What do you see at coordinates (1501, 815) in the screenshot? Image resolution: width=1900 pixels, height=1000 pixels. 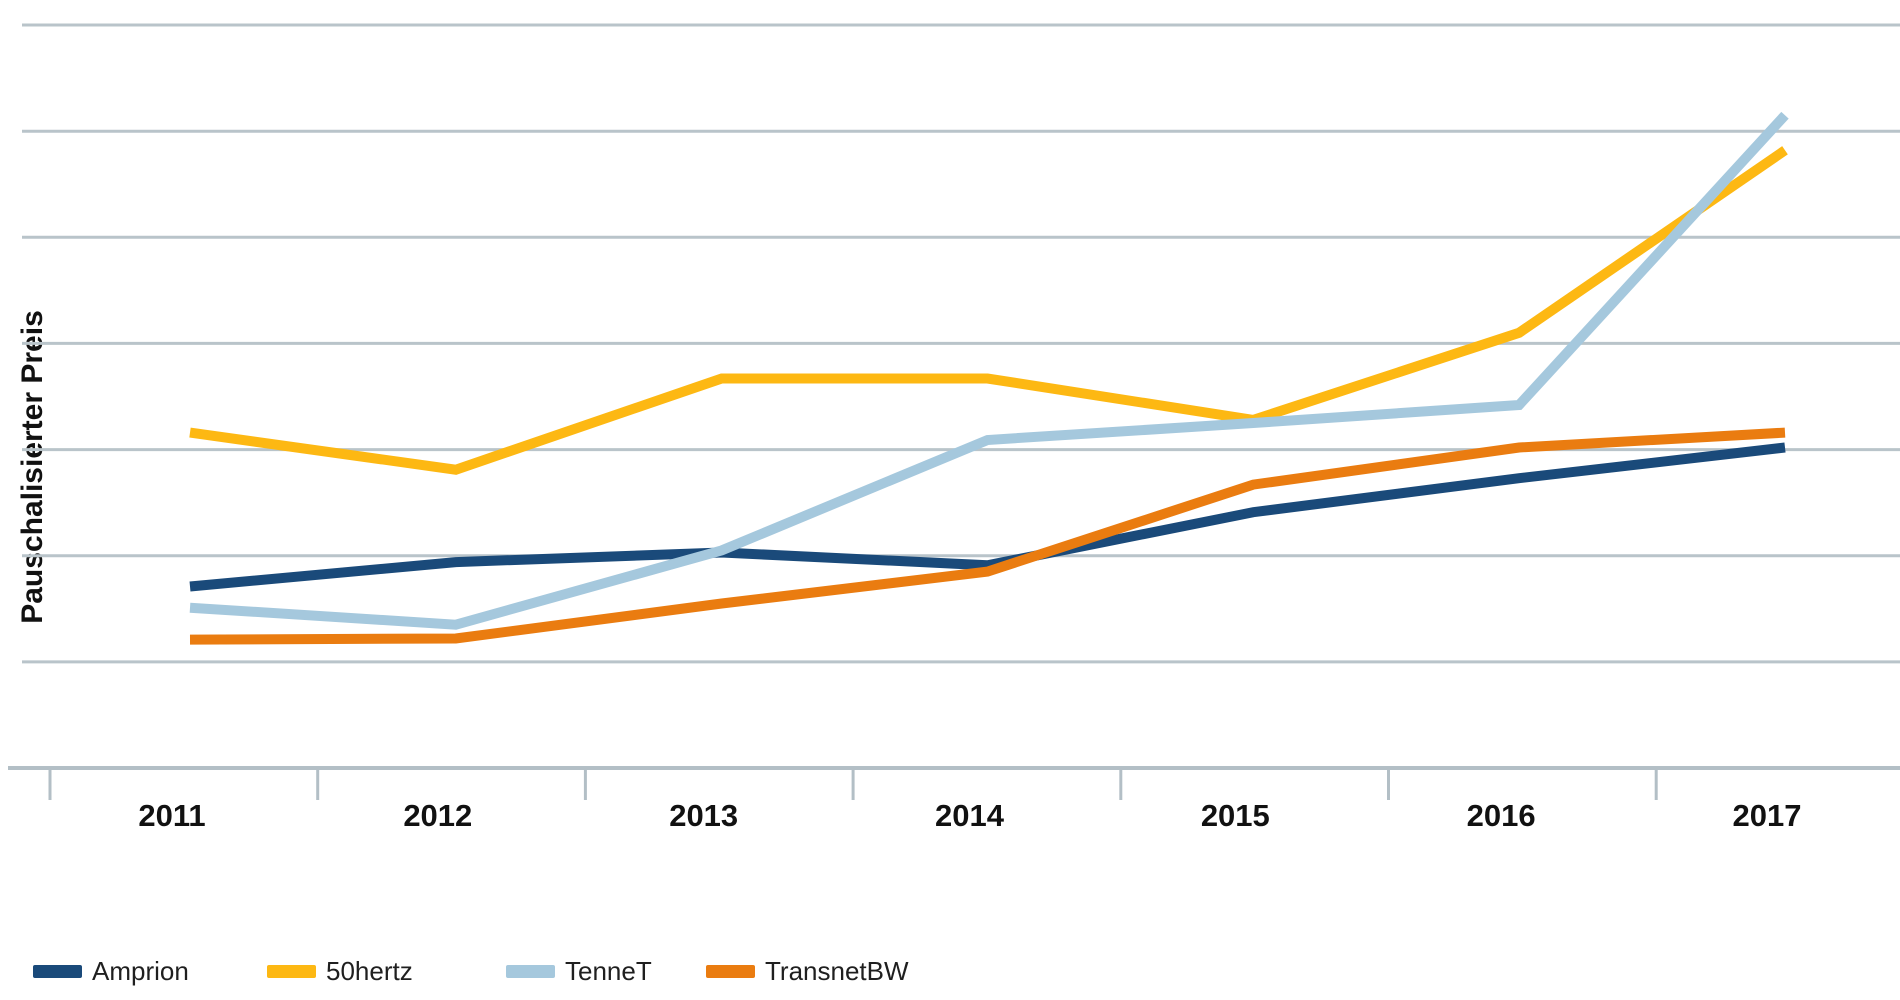 I see `x-tick-label-2016: 2016` at bounding box center [1501, 815].